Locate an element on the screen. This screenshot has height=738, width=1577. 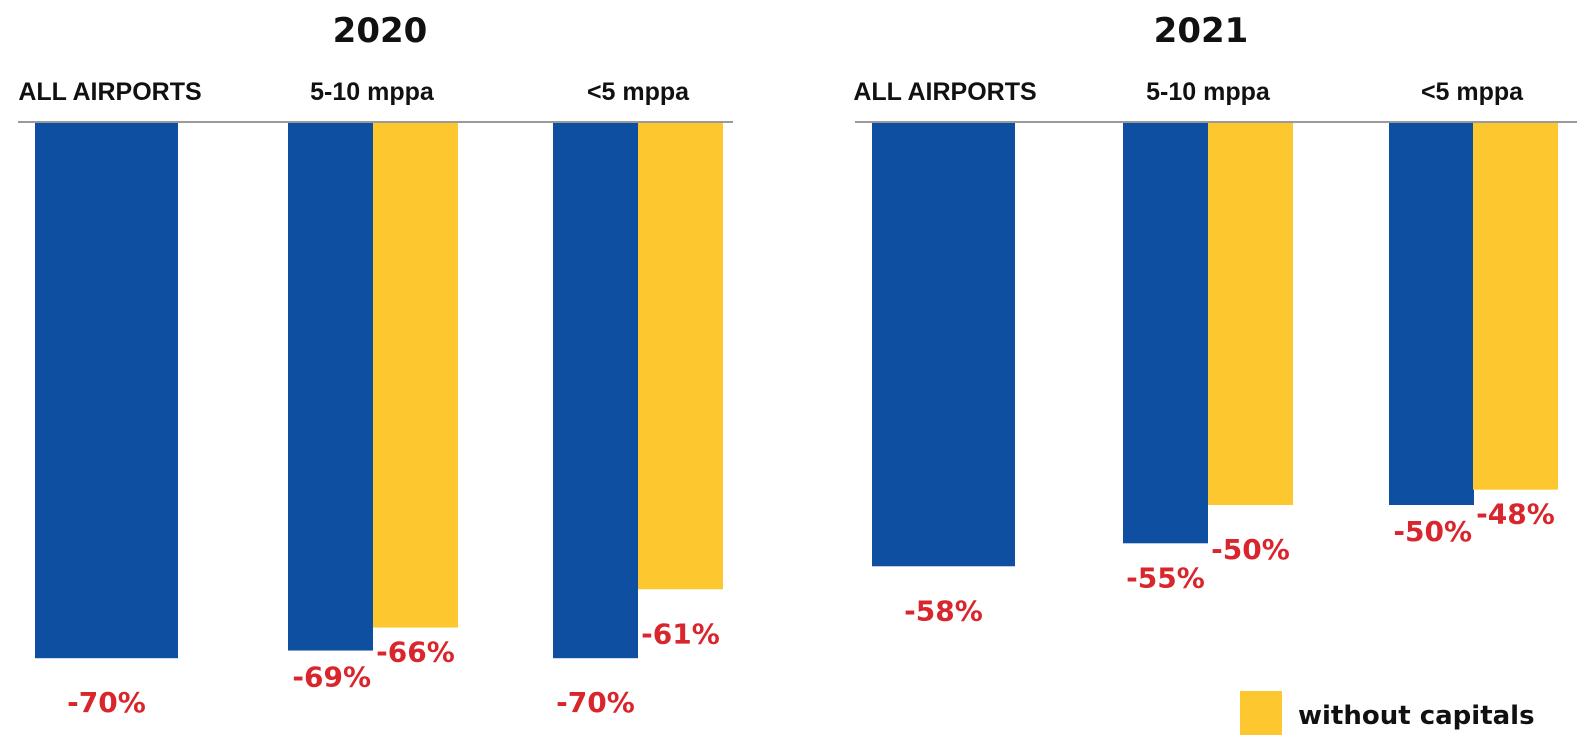
data-label: -66% is located at coordinates (415, 652).